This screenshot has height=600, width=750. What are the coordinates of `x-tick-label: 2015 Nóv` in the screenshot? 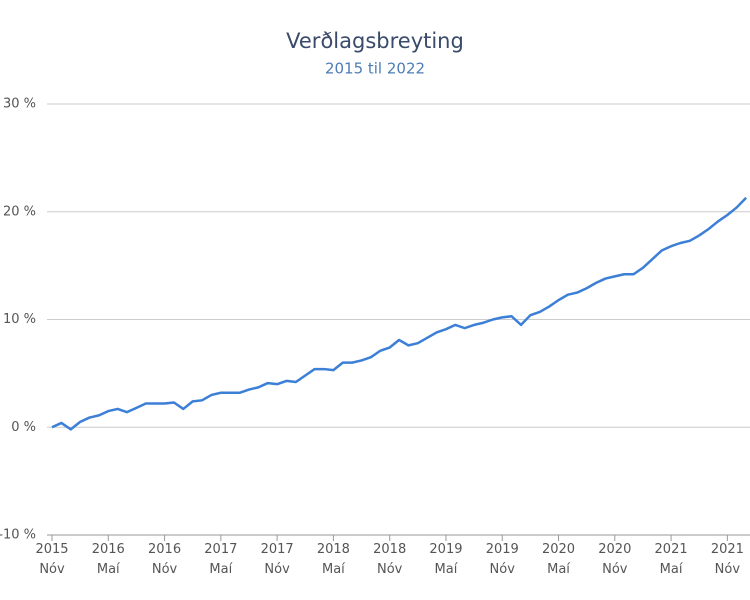 It's located at (52, 559).